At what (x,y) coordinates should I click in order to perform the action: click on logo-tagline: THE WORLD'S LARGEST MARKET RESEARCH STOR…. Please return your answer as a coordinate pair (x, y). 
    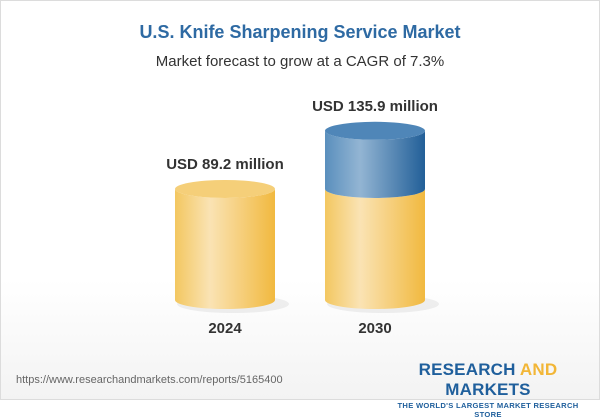
    Looking at the image, I should click on (488, 410).